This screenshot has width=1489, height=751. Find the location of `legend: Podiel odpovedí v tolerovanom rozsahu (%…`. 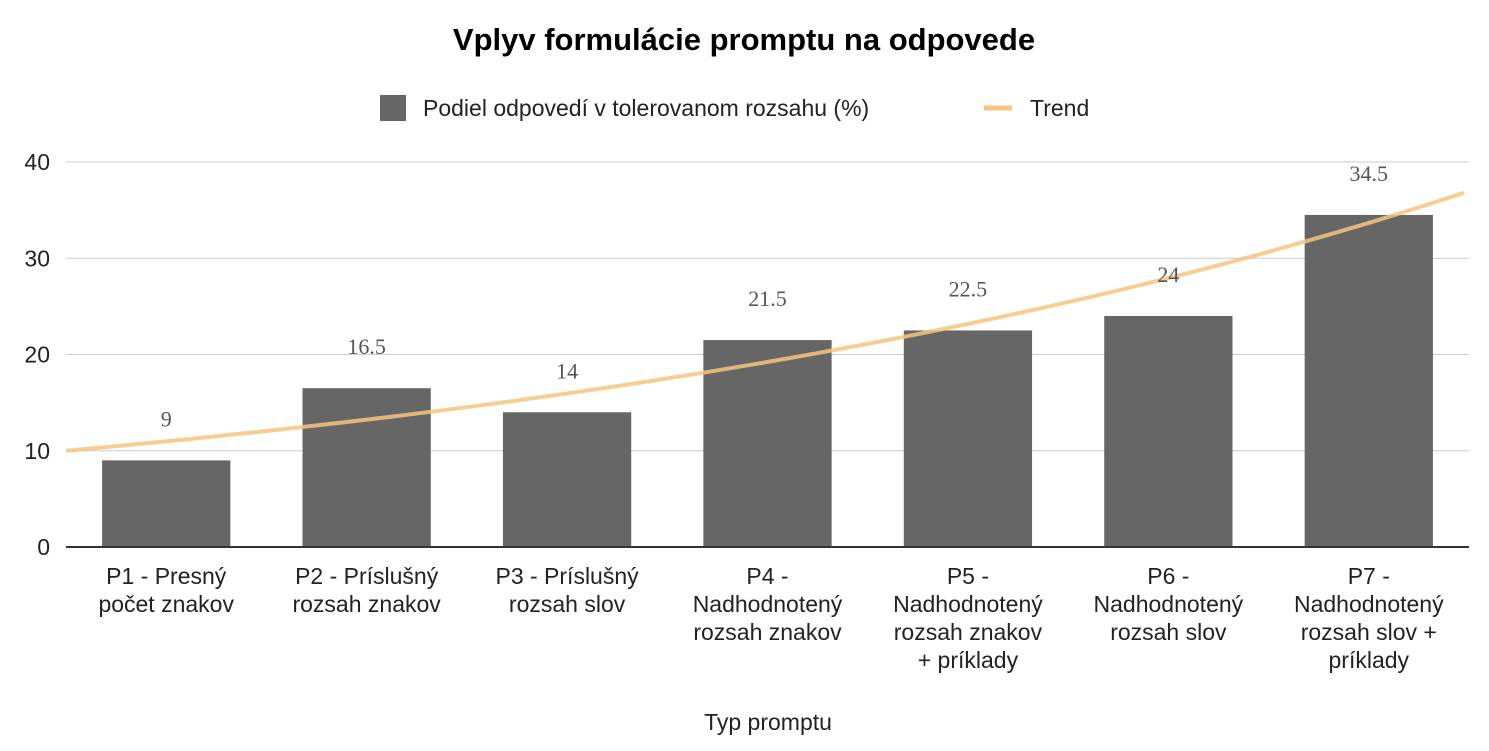

legend: Podiel odpovedí v tolerovanom rozsahu (%… is located at coordinates (734, 108).